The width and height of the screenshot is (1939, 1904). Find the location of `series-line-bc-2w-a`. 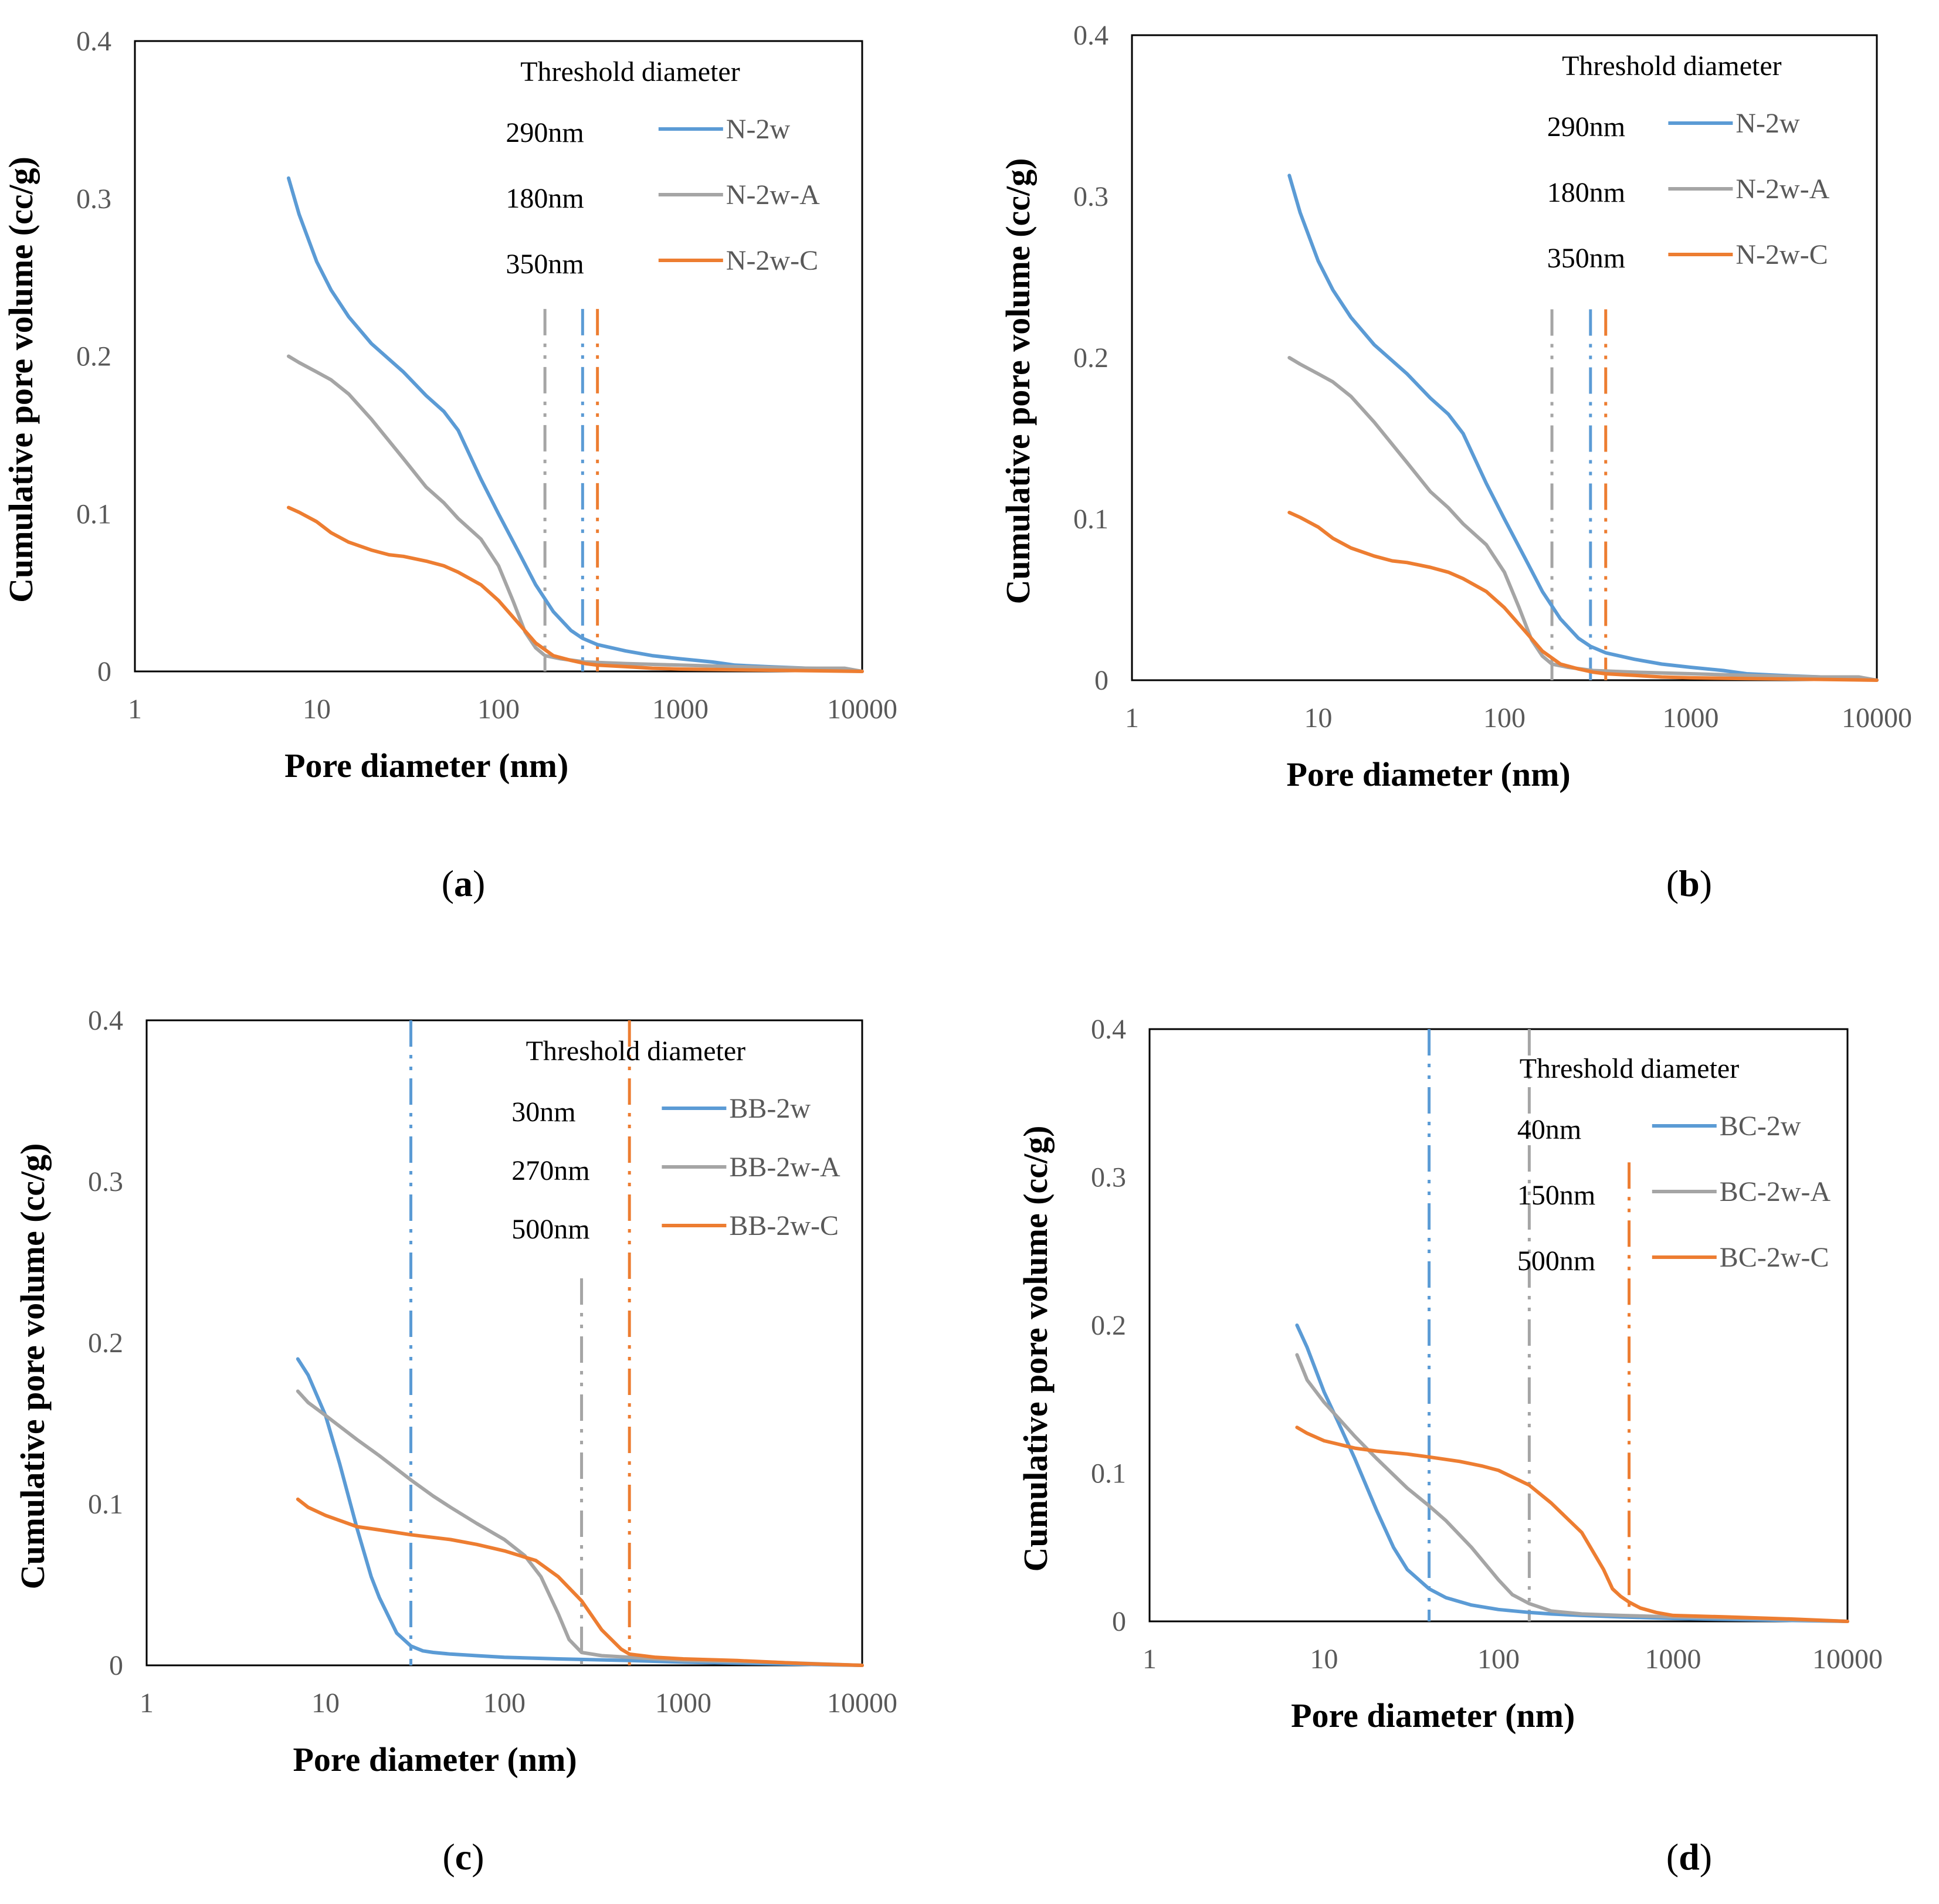

series-line-bc-2w-a is located at coordinates (1572, 1488).